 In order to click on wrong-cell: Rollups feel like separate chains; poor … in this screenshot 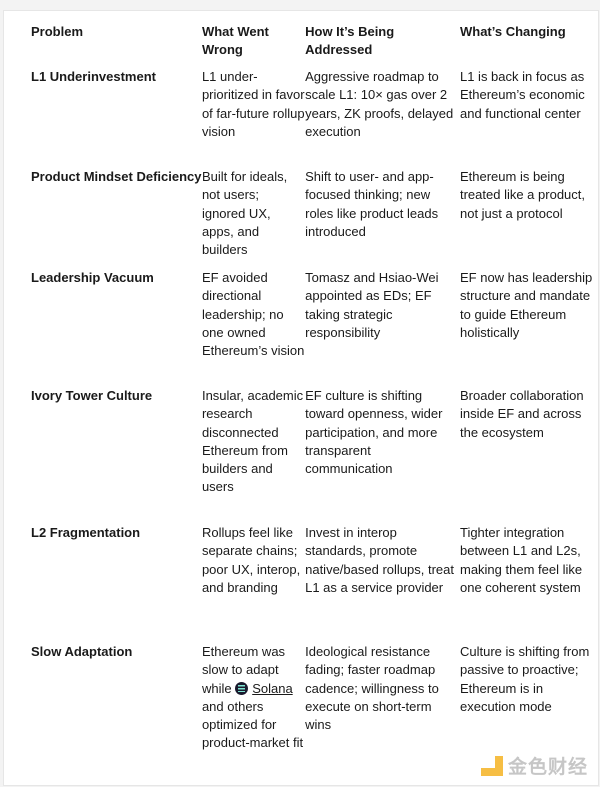, I will do `click(251, 560)`.